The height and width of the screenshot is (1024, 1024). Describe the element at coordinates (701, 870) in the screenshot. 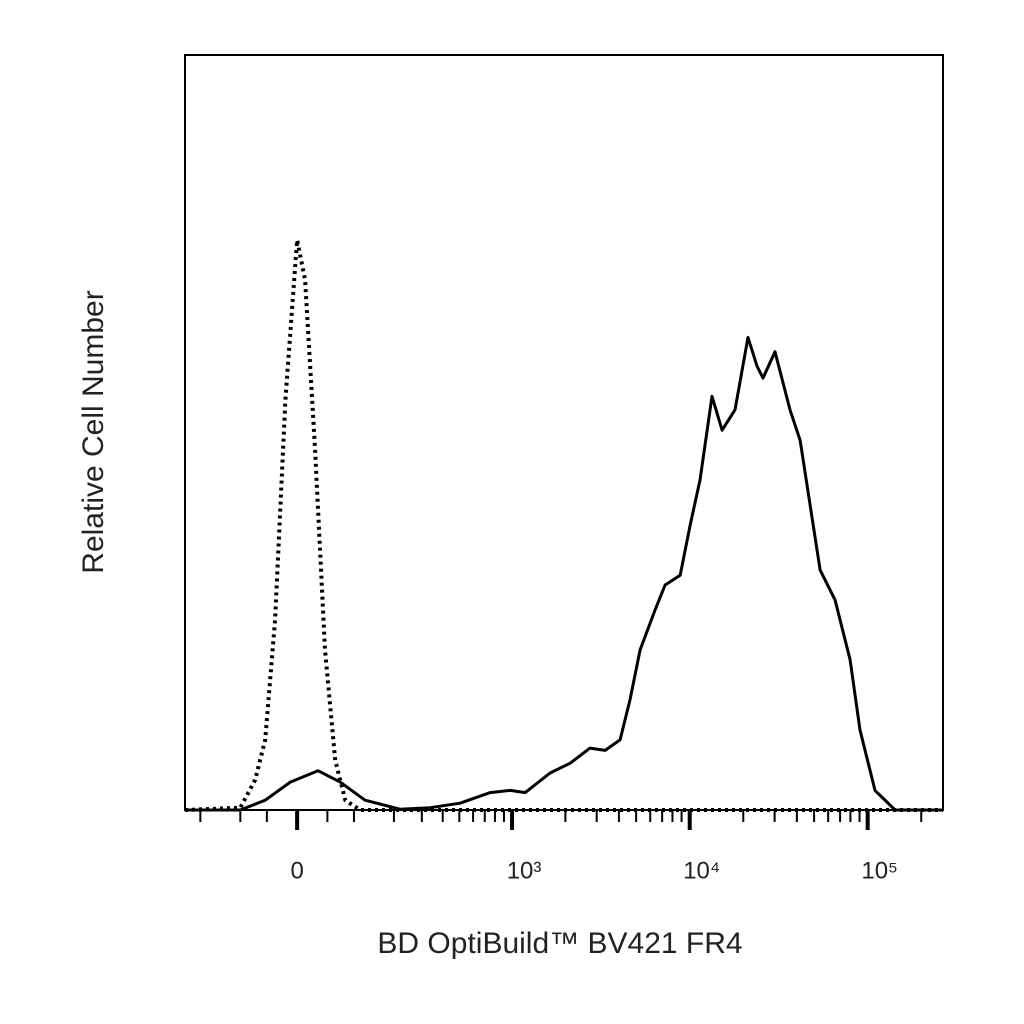

I see `x-tick-label: 10⁴` at that location.